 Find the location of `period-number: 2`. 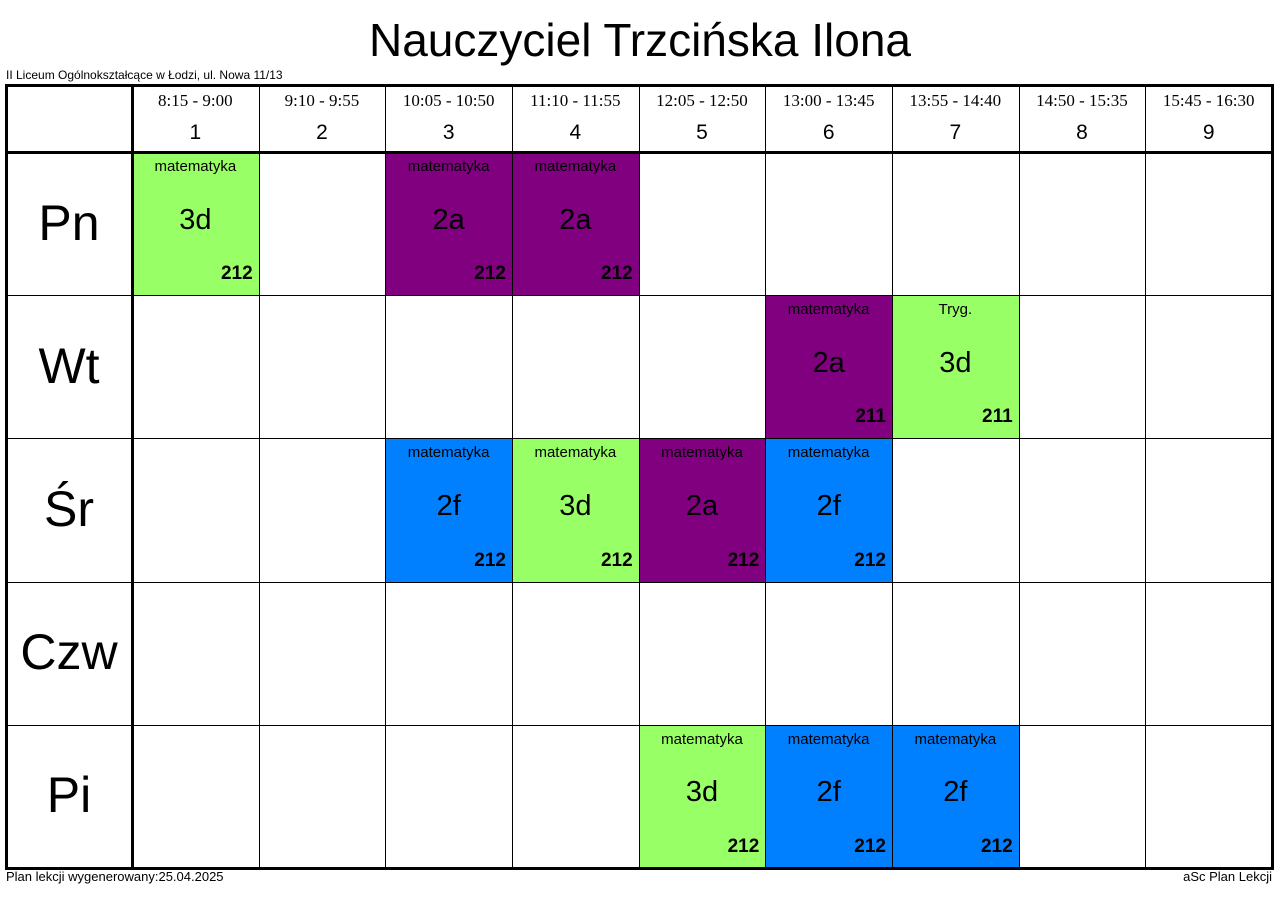

period-number: 2 is located at coordinates (322, 132).